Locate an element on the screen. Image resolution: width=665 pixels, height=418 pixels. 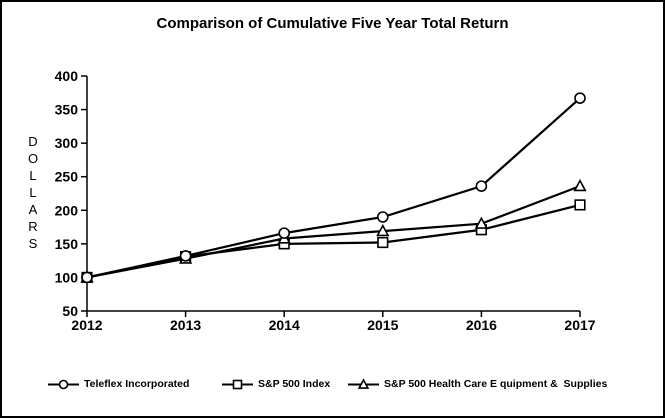
legend-item-sp500-index: S&P 500 Index is located at coordinates (275, 384).